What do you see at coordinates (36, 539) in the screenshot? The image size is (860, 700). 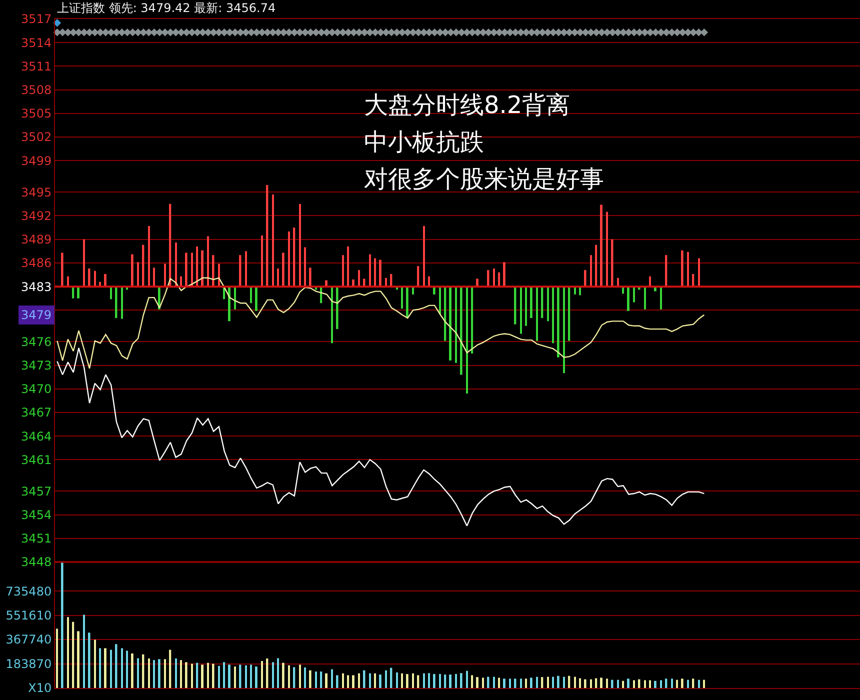 I see `y-tick-label: 3451` at bounding box center [36, 539].